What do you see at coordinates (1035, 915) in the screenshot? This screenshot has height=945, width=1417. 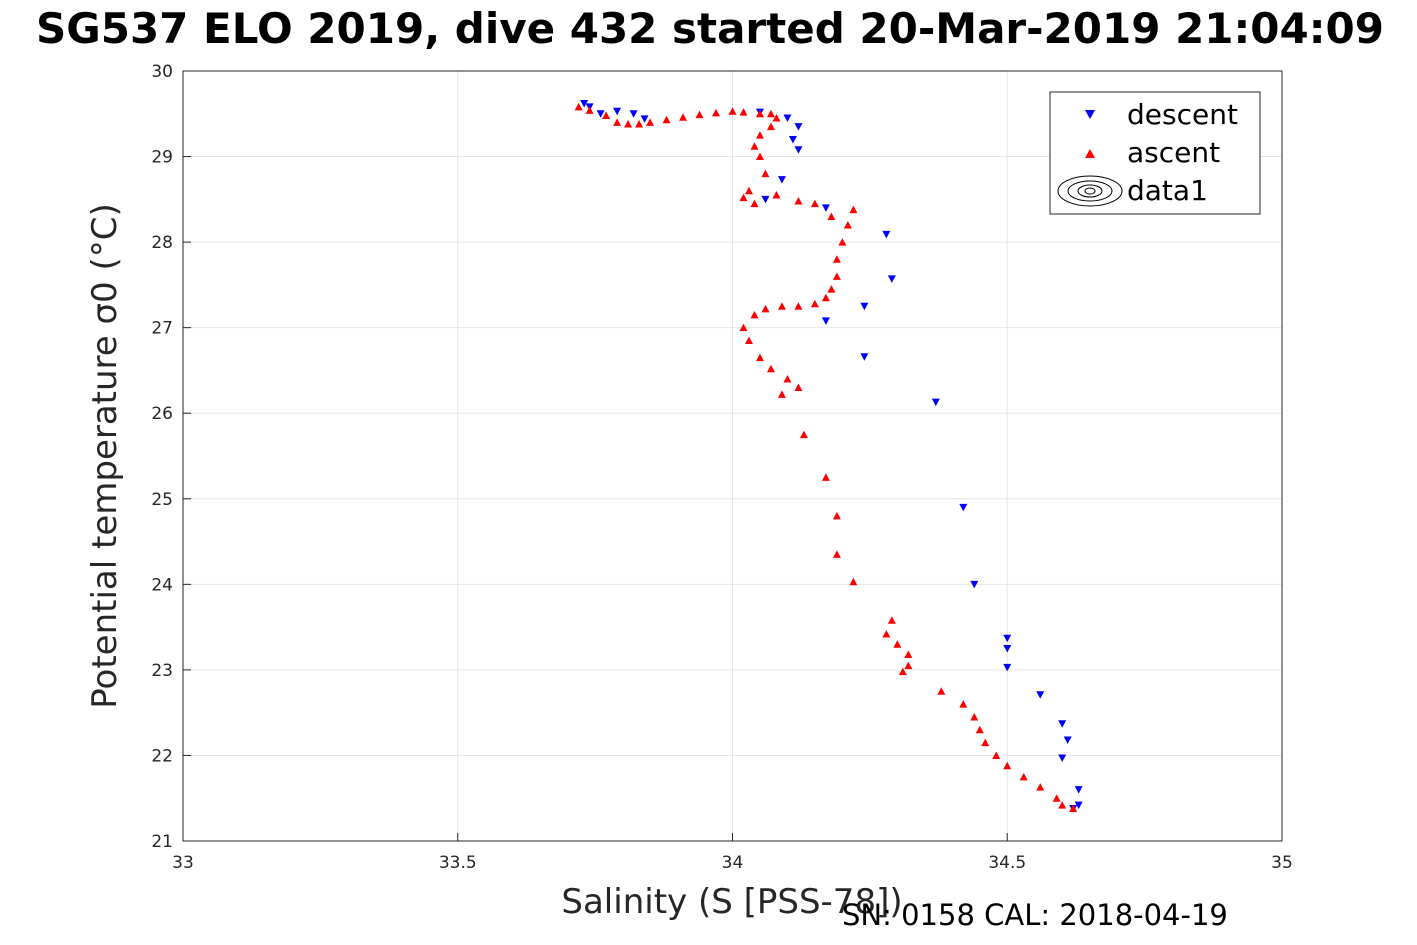 I see `calibration-footer: SN: 0158 CAL: 2018-04-19` at bounding box center [1035, 915].